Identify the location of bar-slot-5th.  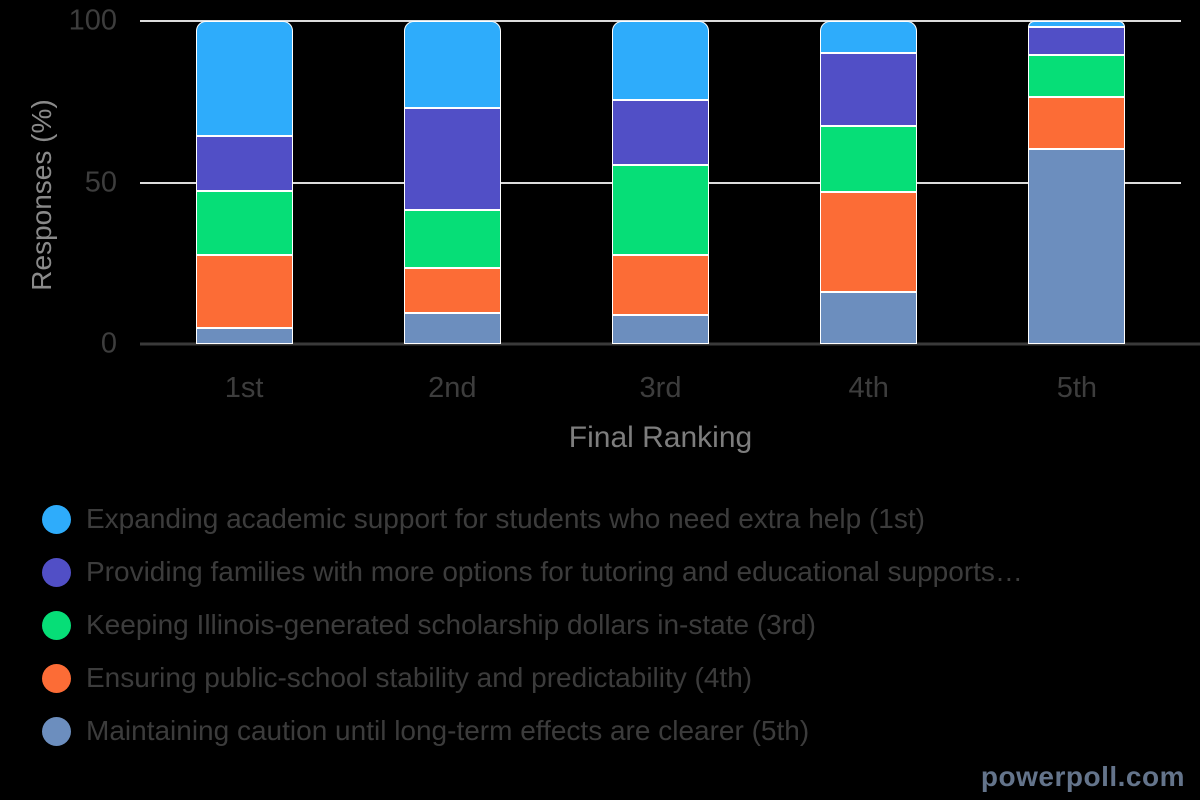
(1077, 182).